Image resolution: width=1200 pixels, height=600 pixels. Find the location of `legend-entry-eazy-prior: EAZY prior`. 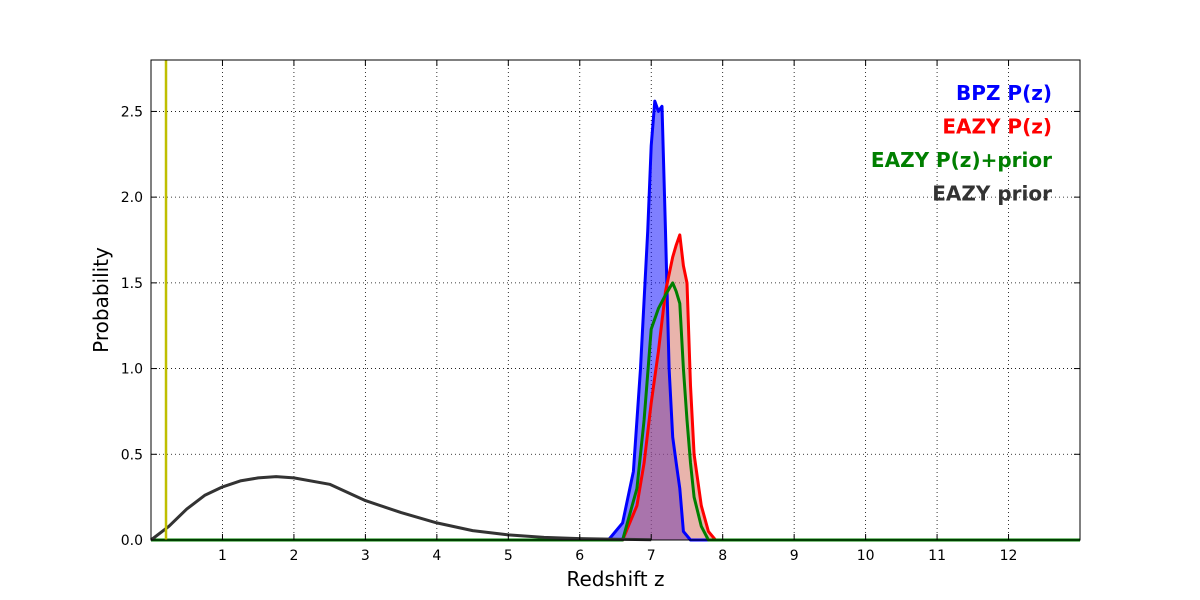

legend-entry-eazy-prior: EAZY prior is located at coordinates (992, 194).